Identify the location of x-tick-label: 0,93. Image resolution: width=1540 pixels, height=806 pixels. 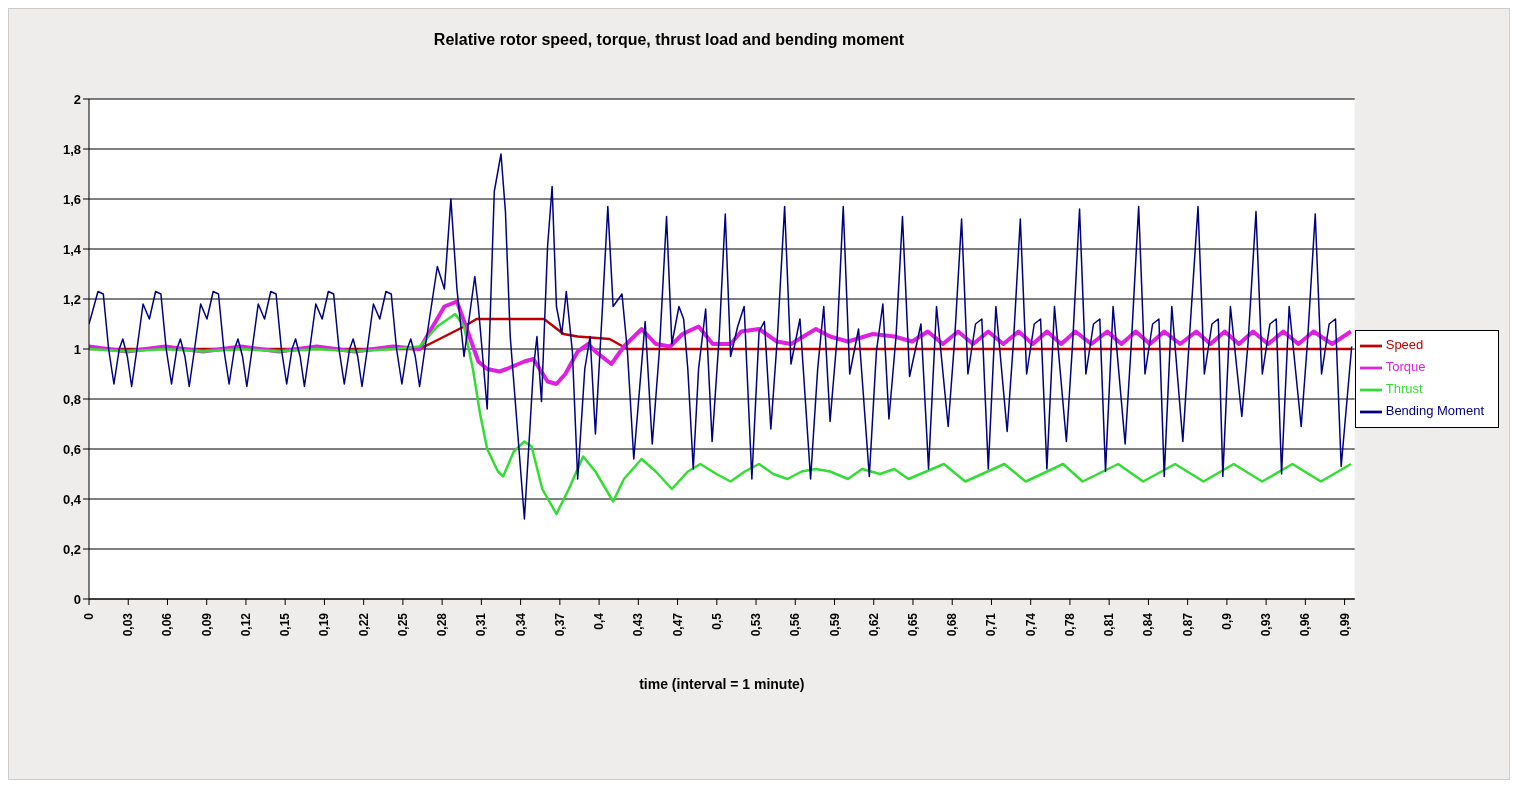
(1266, 624).